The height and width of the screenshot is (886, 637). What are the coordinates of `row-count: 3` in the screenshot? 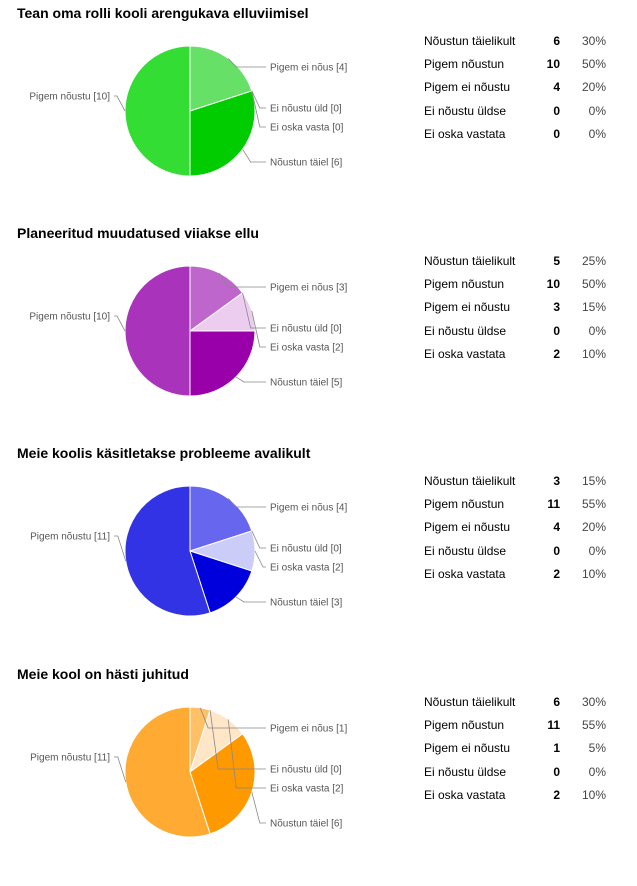 It's located at (556, 480).